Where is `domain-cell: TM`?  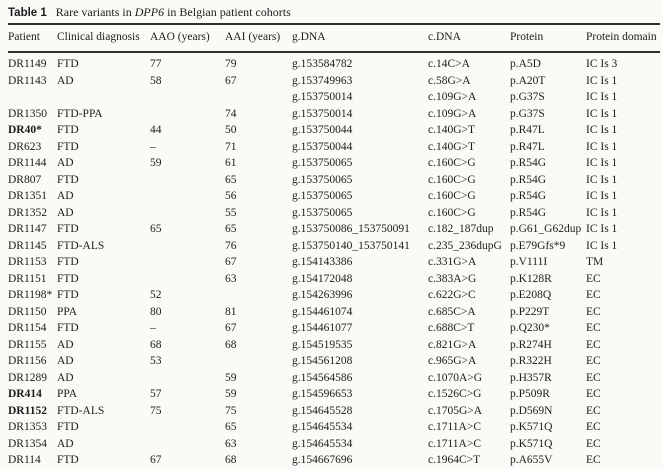 domain-cell: TM is located at coordinates (595, 262).